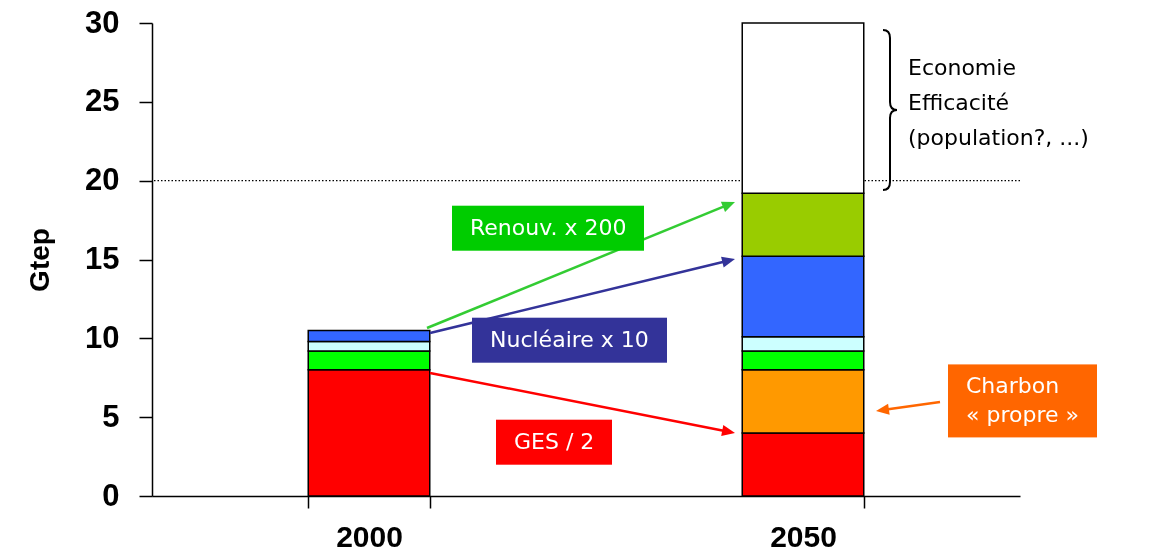 Image resolution: width=1150 pixels, height=559 pixels. I want to click on y-tick-label: 30, so click(102, 22).